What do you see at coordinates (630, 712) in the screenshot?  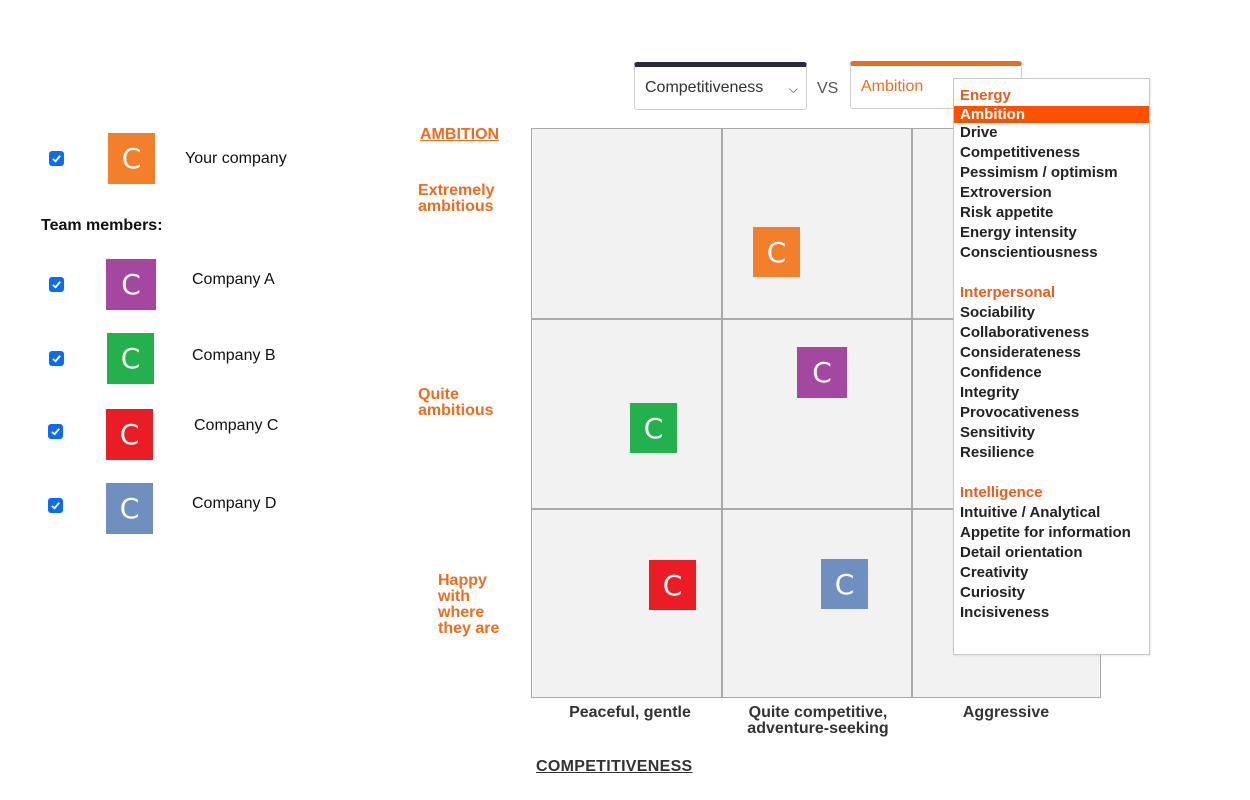 I see `x-level-low: Peaceful, gentle` at bounding box center [630, 712].